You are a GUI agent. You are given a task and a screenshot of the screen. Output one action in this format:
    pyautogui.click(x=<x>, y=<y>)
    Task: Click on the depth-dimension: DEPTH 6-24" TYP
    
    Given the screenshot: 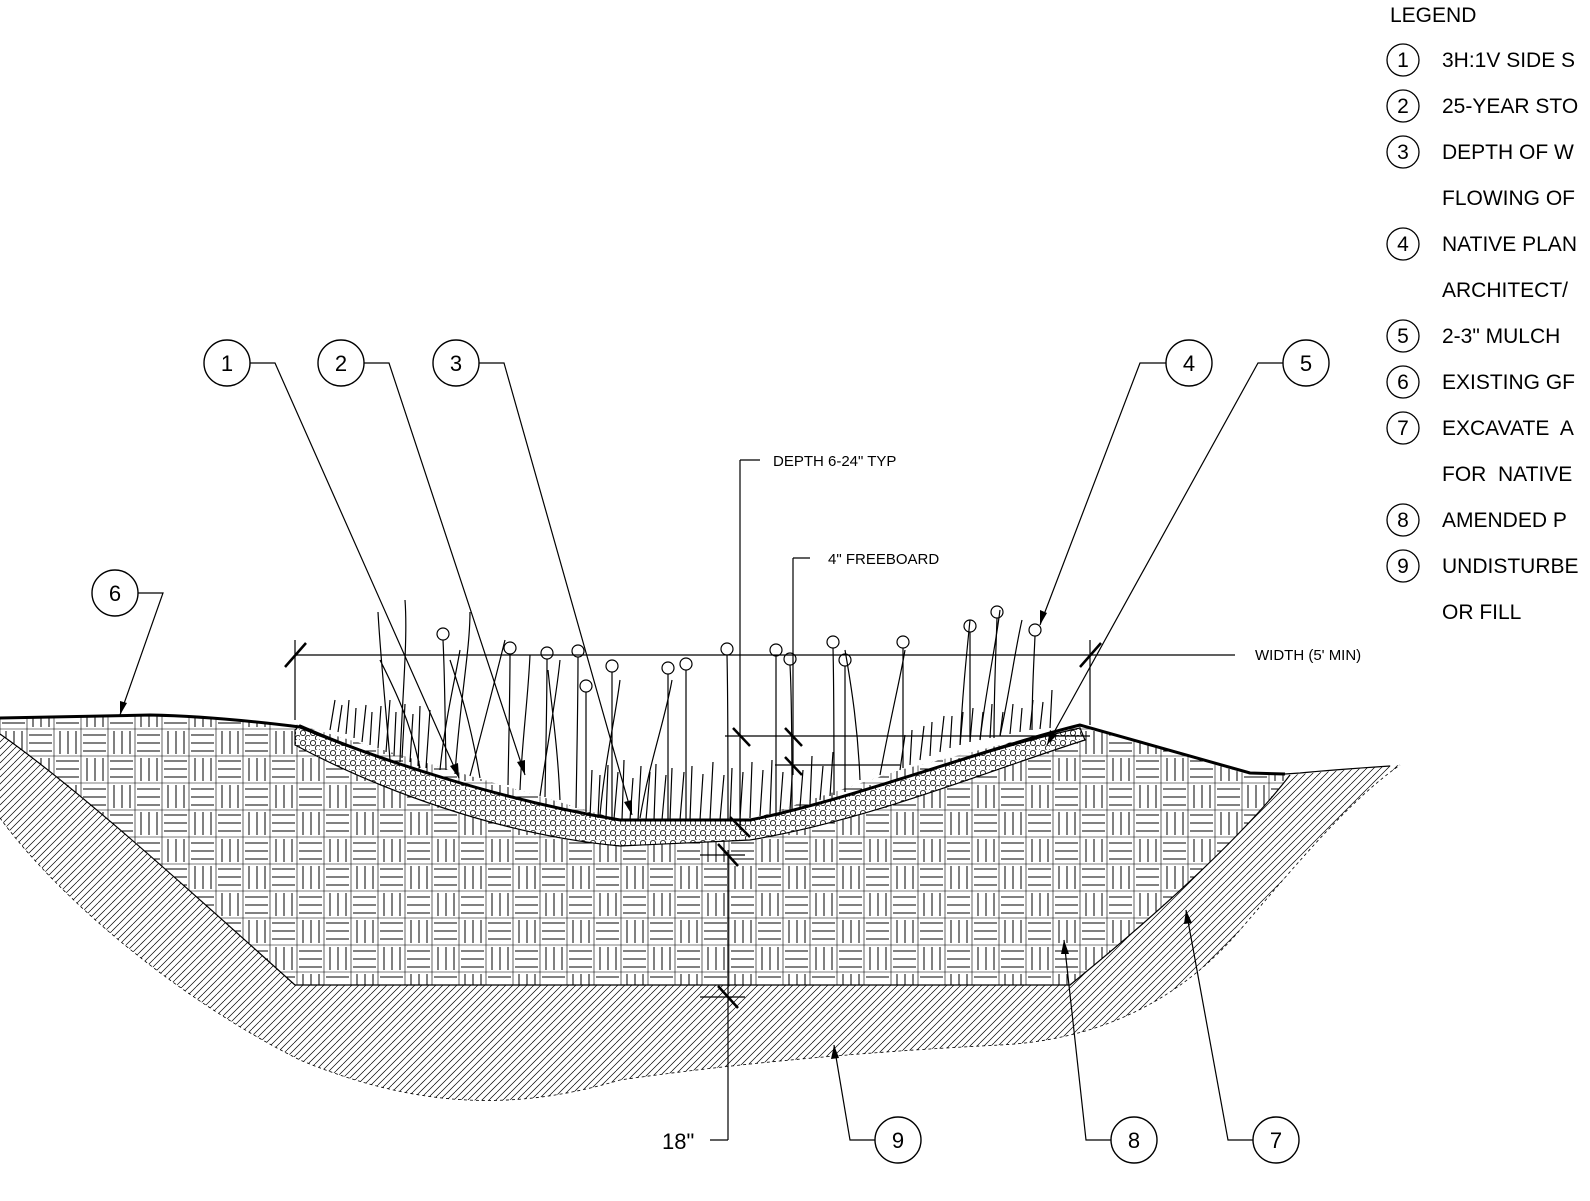 What is the action you would take?
    pyautogui.click(x=907, y=645)
    